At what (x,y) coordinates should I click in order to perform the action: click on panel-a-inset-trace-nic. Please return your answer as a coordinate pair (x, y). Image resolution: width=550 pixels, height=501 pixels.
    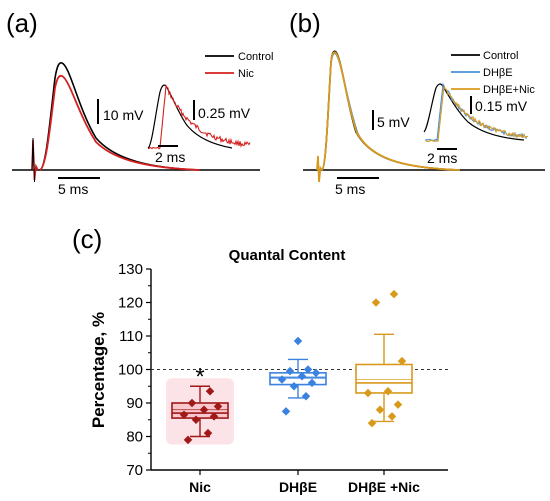
    Looking at the image, I should click on (199, 117).